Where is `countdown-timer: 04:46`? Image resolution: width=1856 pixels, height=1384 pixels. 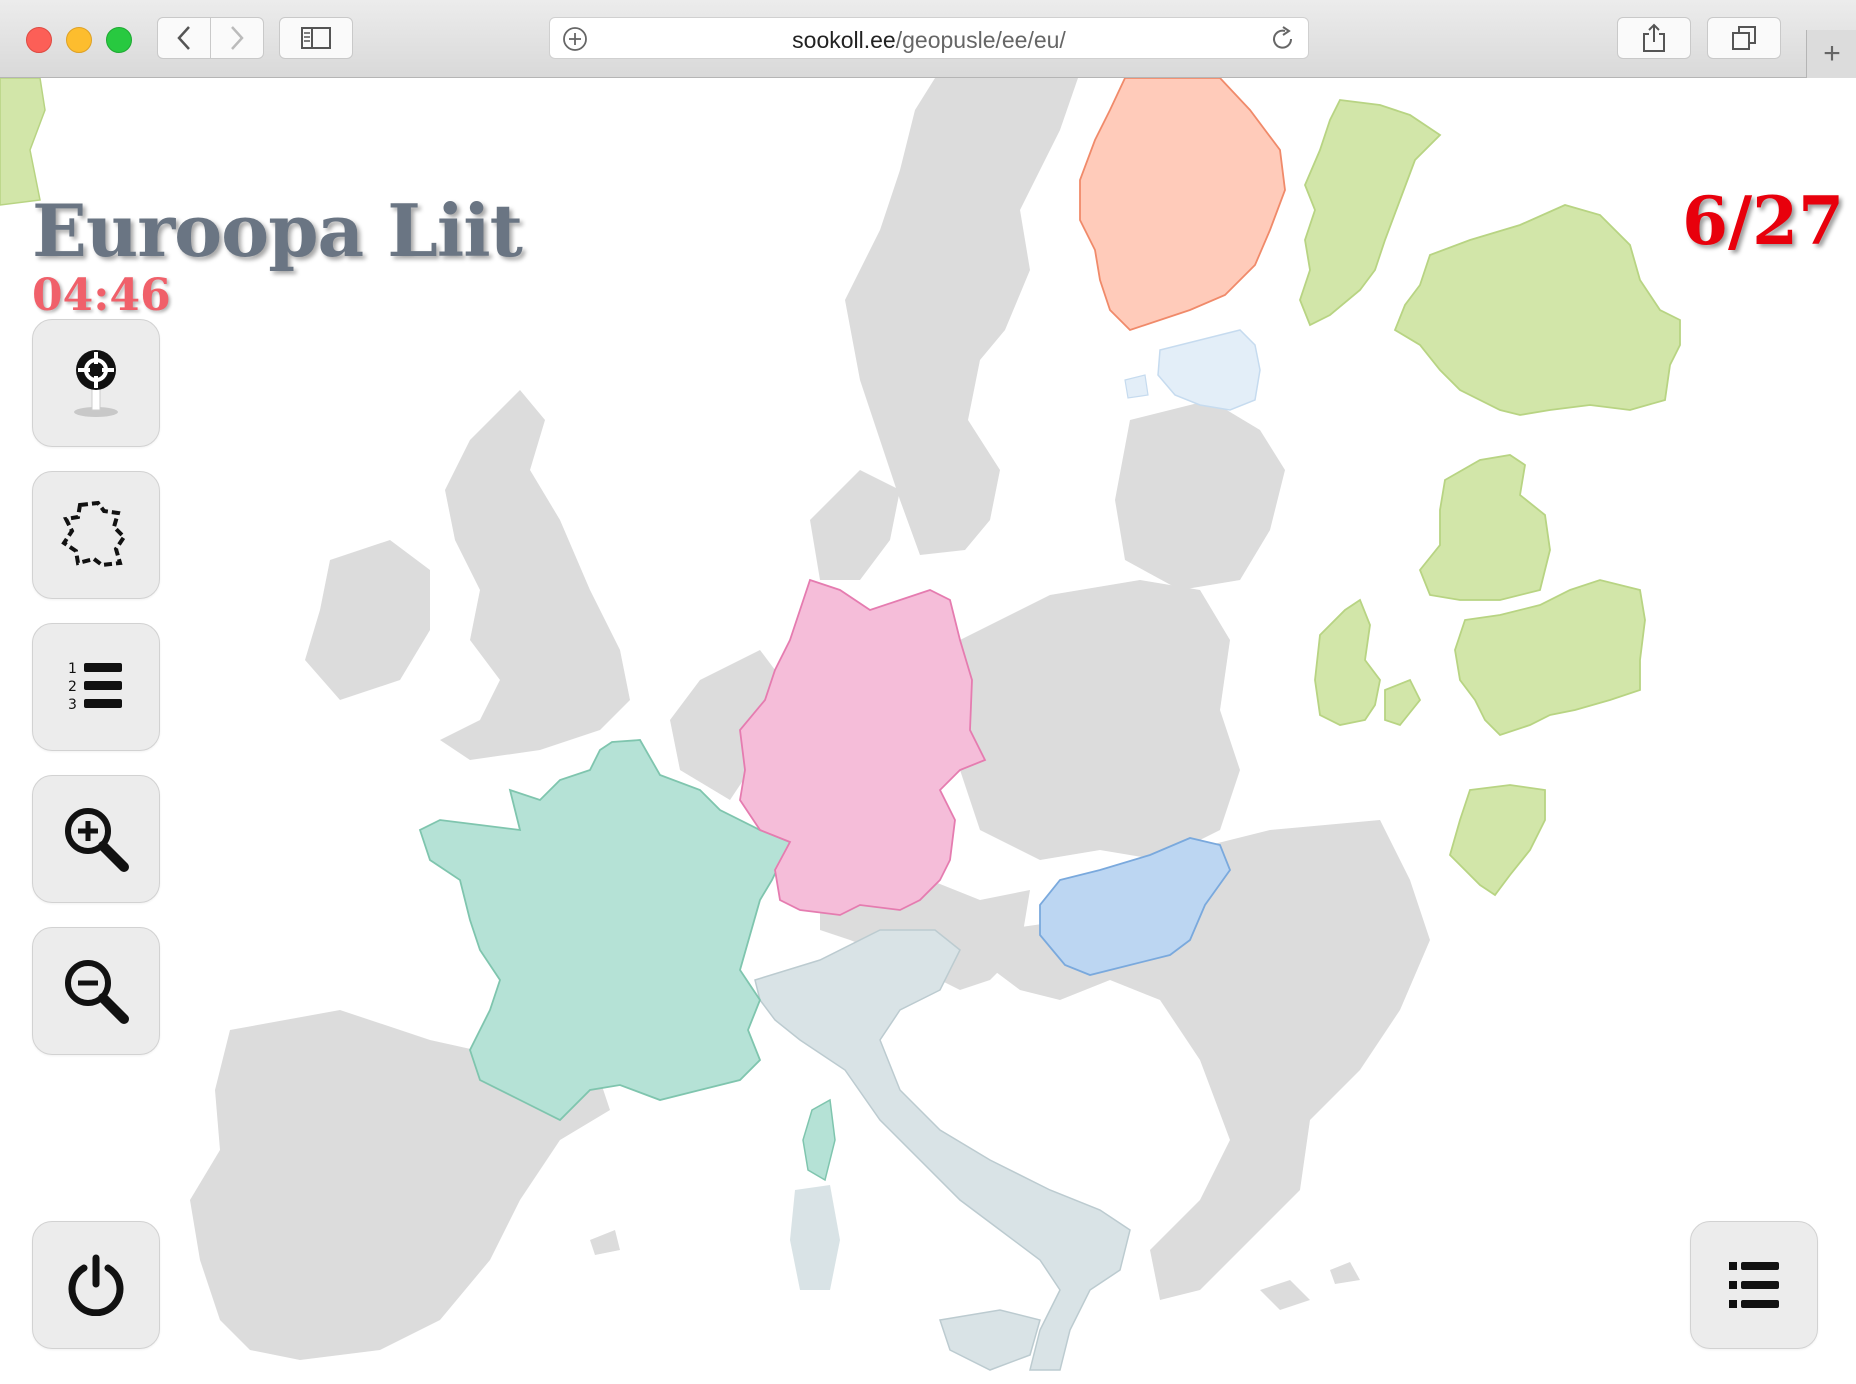
countdown-timer: 04:46 is located at coordinates (101, 295).